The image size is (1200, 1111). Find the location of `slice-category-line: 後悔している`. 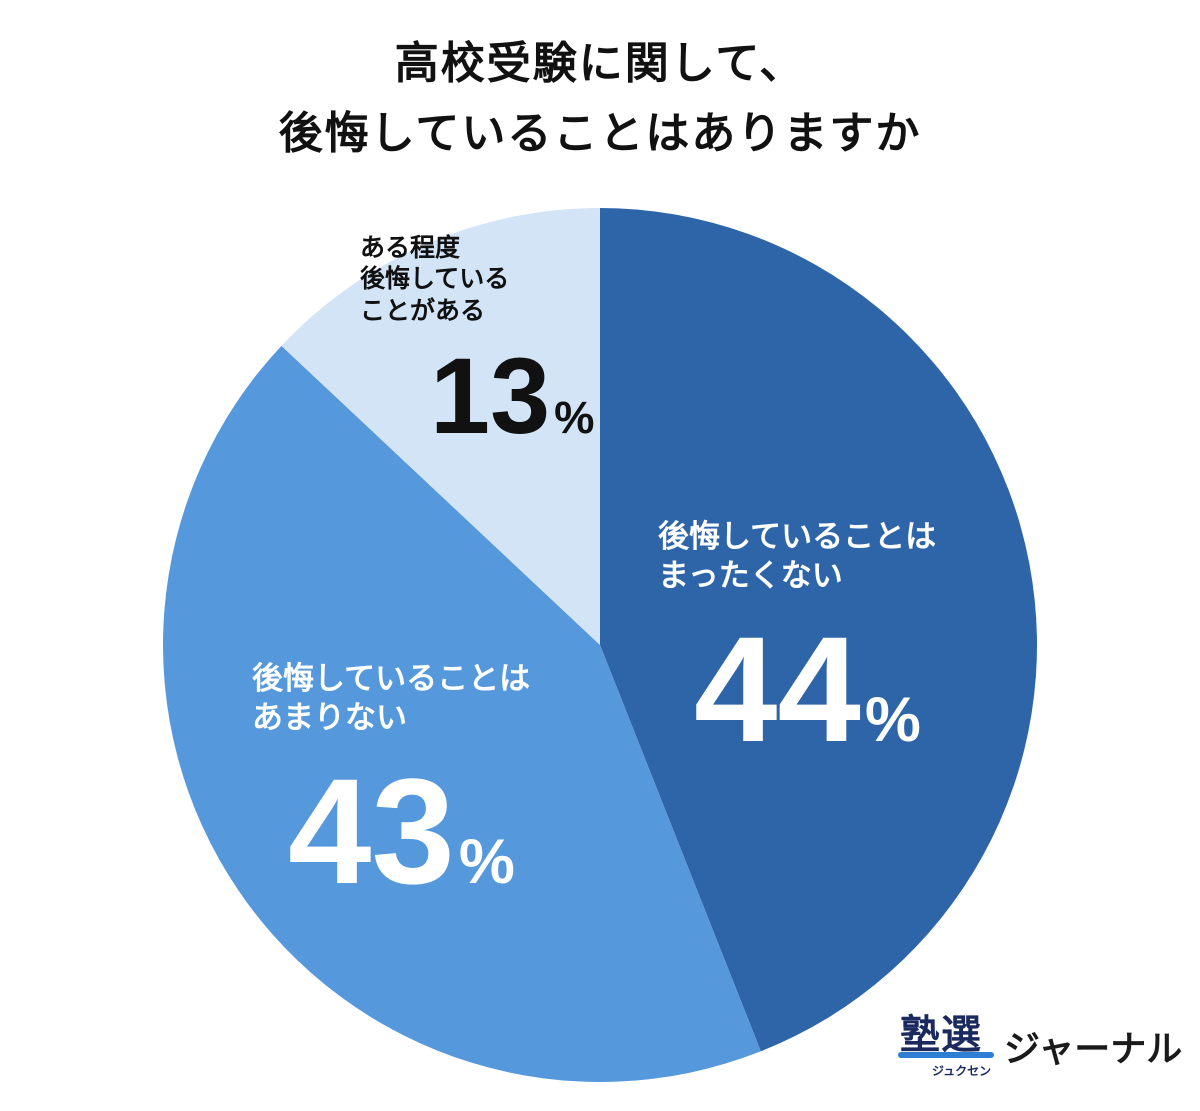

slice-category-line: 後悔している is located at coordinates (435, 279).